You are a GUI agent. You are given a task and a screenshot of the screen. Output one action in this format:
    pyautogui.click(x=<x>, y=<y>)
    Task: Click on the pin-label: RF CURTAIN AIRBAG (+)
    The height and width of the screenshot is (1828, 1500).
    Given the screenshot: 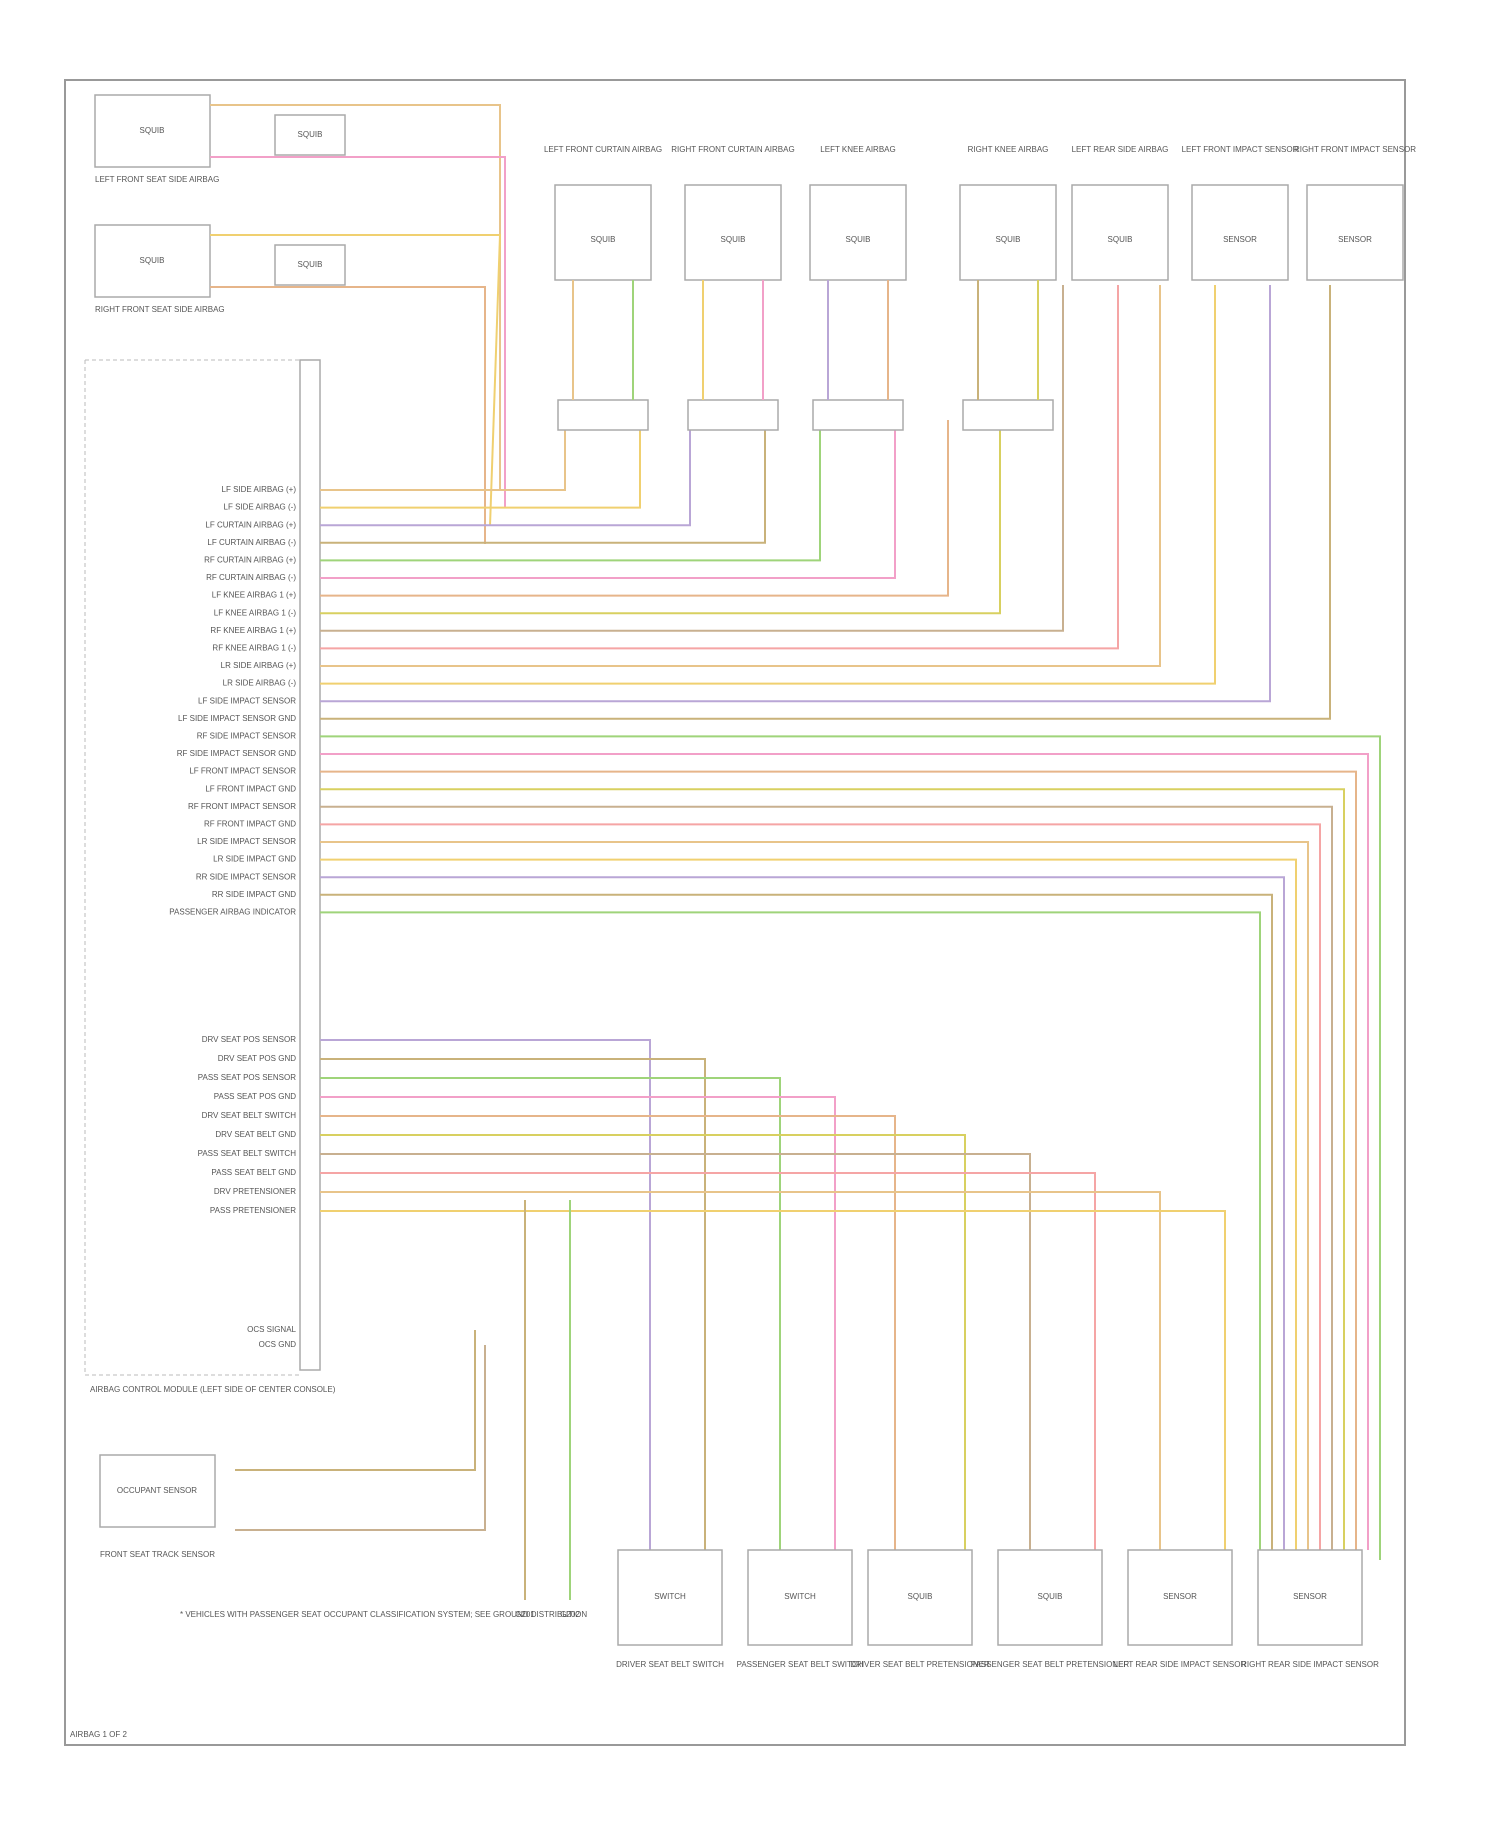 What is the action you would take?
    pyautogui.click(x=250, y=560)
    